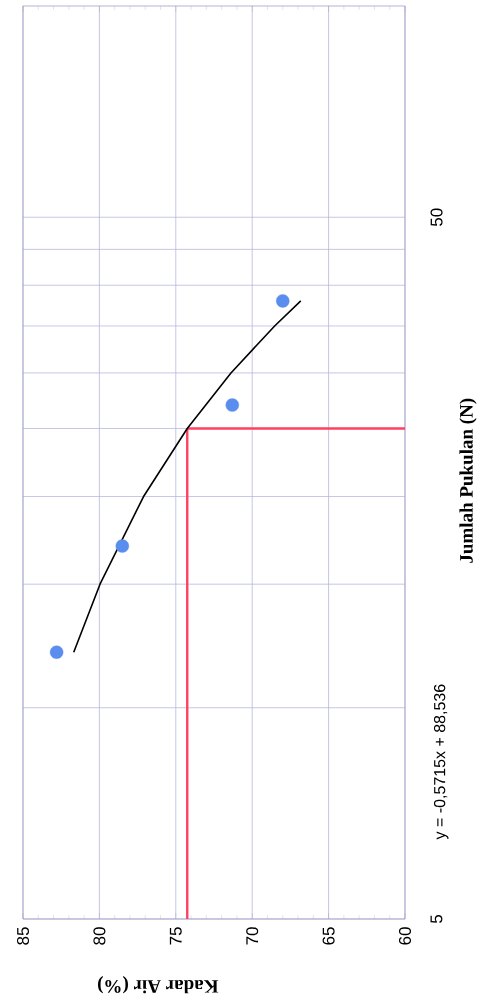 This screenshot has width=495, height=1005. I want to click on text: y = -0,5715x + 88,536, so click(441, 762).